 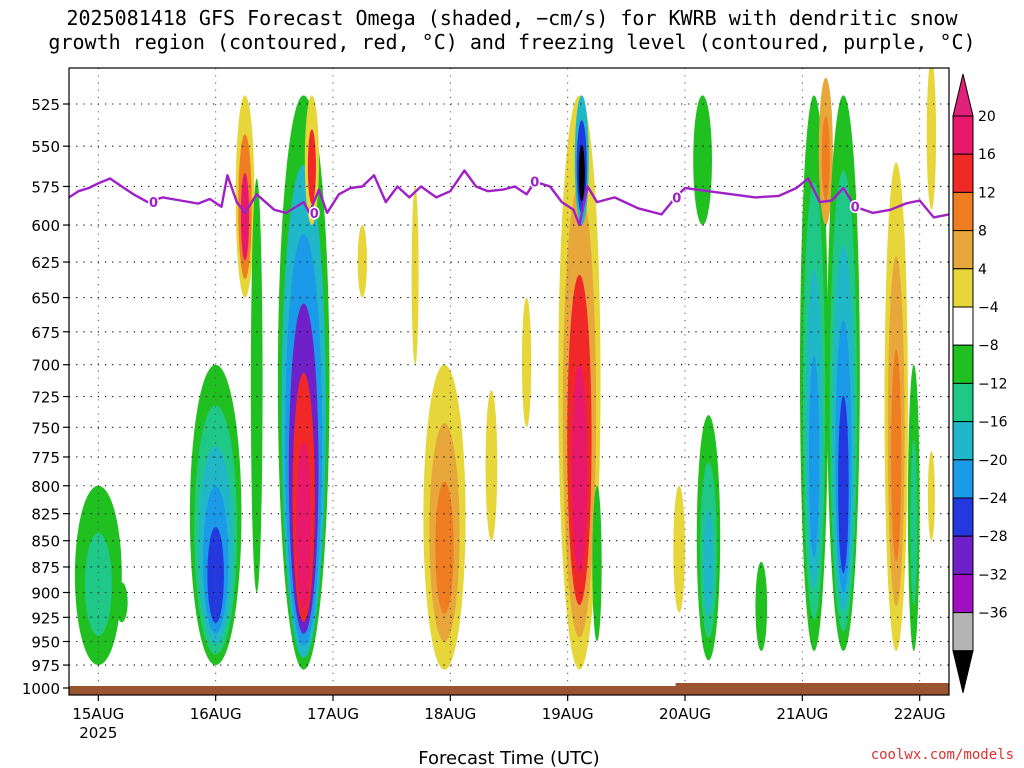 I want to click on x-tick-label: 18AUG, so click(x=450, y=714).